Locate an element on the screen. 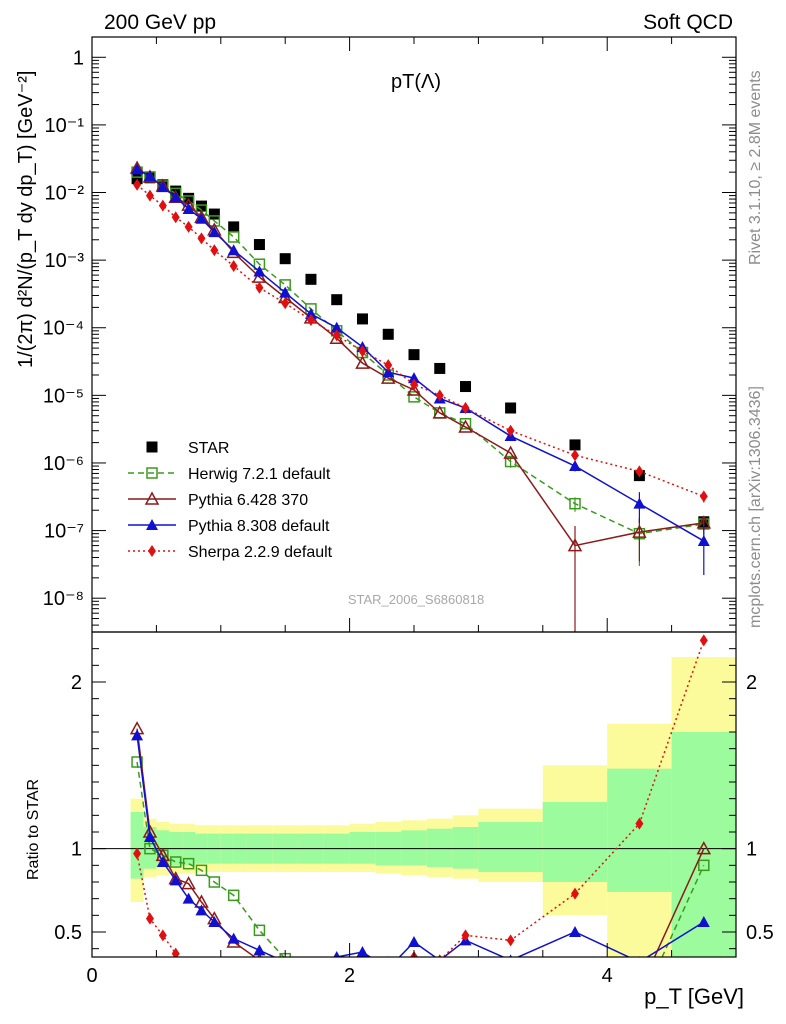 The image size is (786, 1024). y-tick-label: 10⁻⁸ is located at coordinates (63, 599).